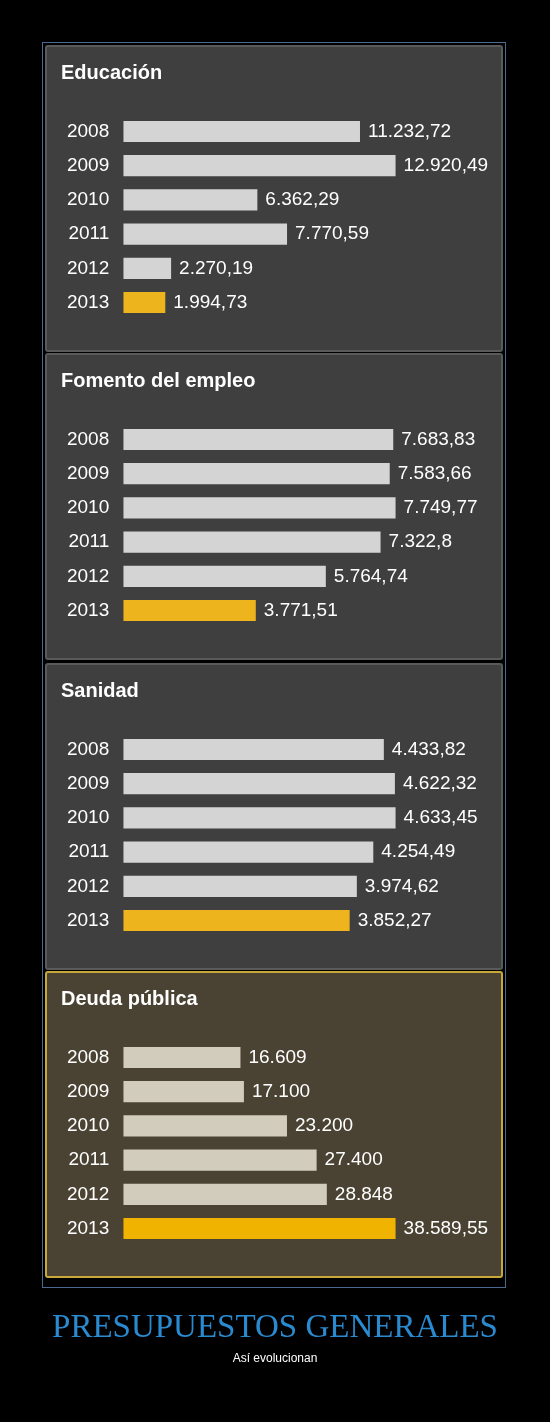  I want to click on data-label: 4.433,82, so click(428, 748).